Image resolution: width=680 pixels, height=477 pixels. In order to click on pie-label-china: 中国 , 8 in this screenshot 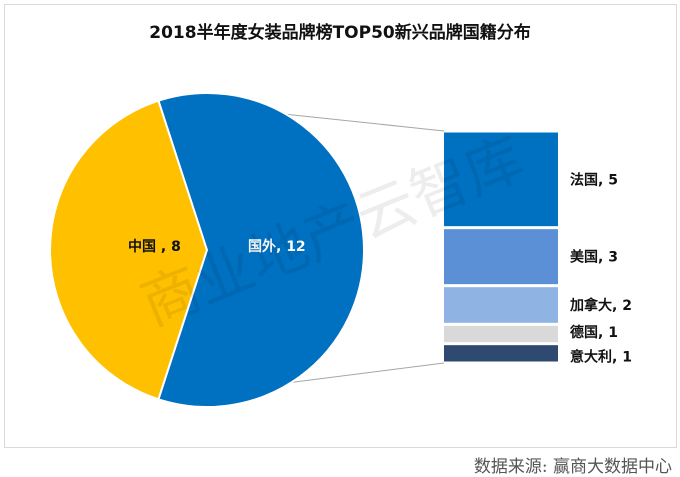, I will do `click(154, 246)`.